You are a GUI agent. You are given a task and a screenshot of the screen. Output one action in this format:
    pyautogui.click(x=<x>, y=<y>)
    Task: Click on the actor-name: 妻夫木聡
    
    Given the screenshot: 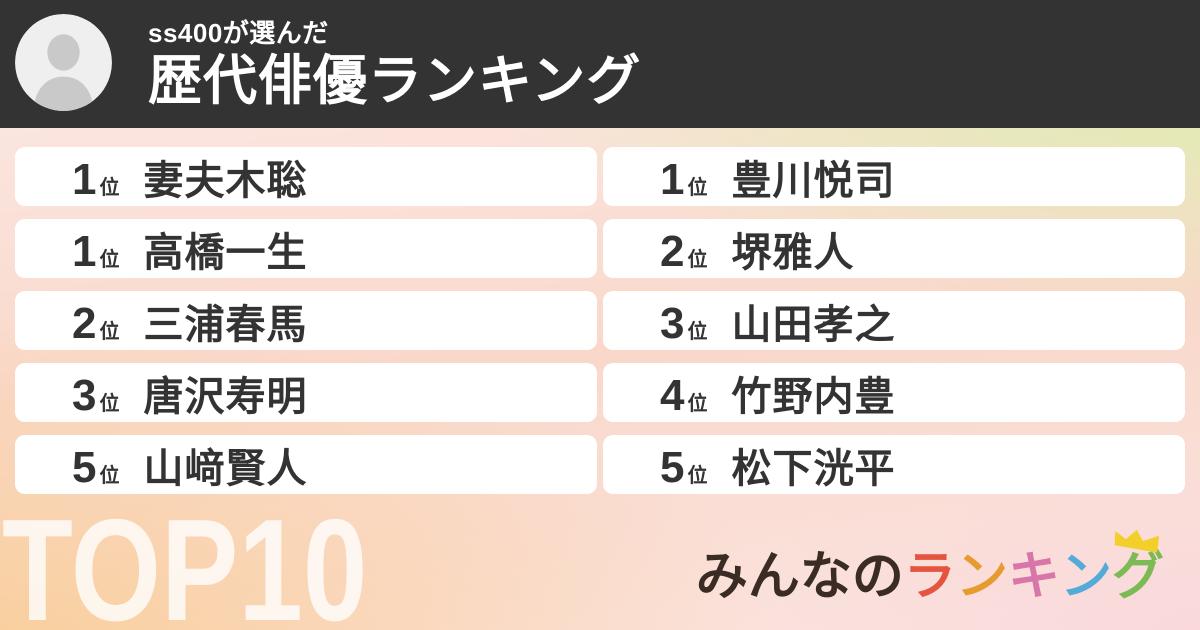 What is the action you would take?
    pyautogui.click(x=225, y=180)
    